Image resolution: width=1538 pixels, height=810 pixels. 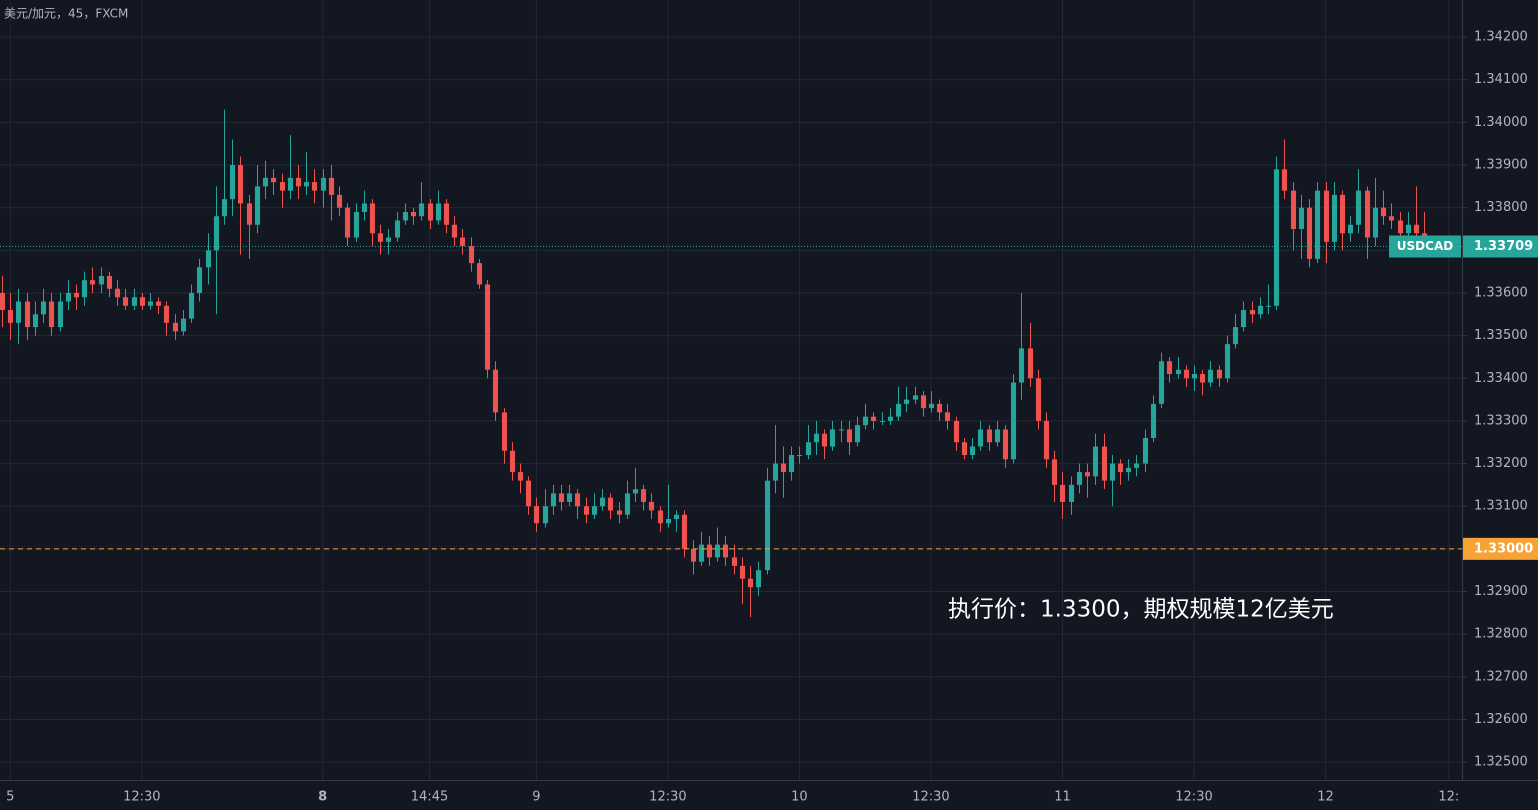 I want to click on x-tick-label: 12:, so click(x=1448, y=797).